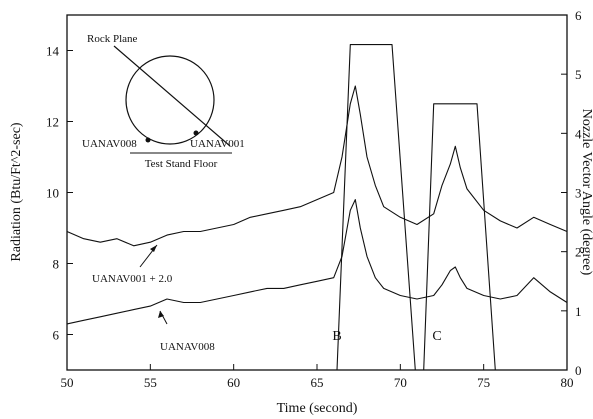 This screenshot has width=593, height=419. I want to click on y2-tick-label: 1, so click(578, 311).